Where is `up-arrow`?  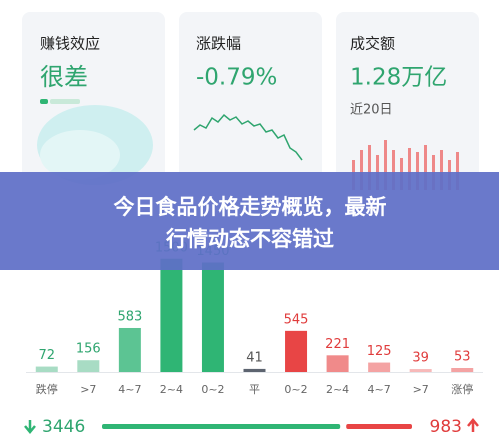 up-arrow is located at coordinates (473, 425).